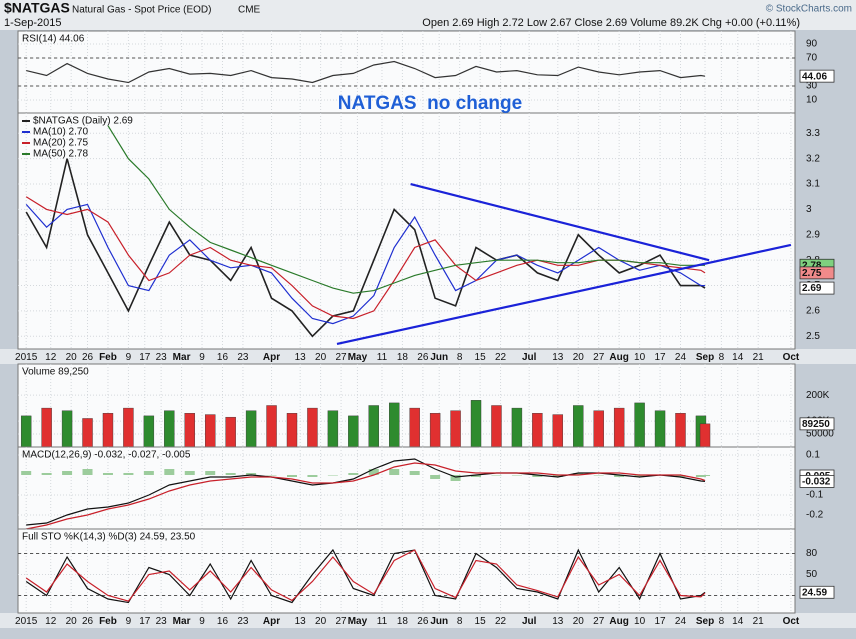 The image size is (856, 639). Describe the element at coordinates (223, 357) in the screenshot. I see `x-tick-label: 16` at that location.